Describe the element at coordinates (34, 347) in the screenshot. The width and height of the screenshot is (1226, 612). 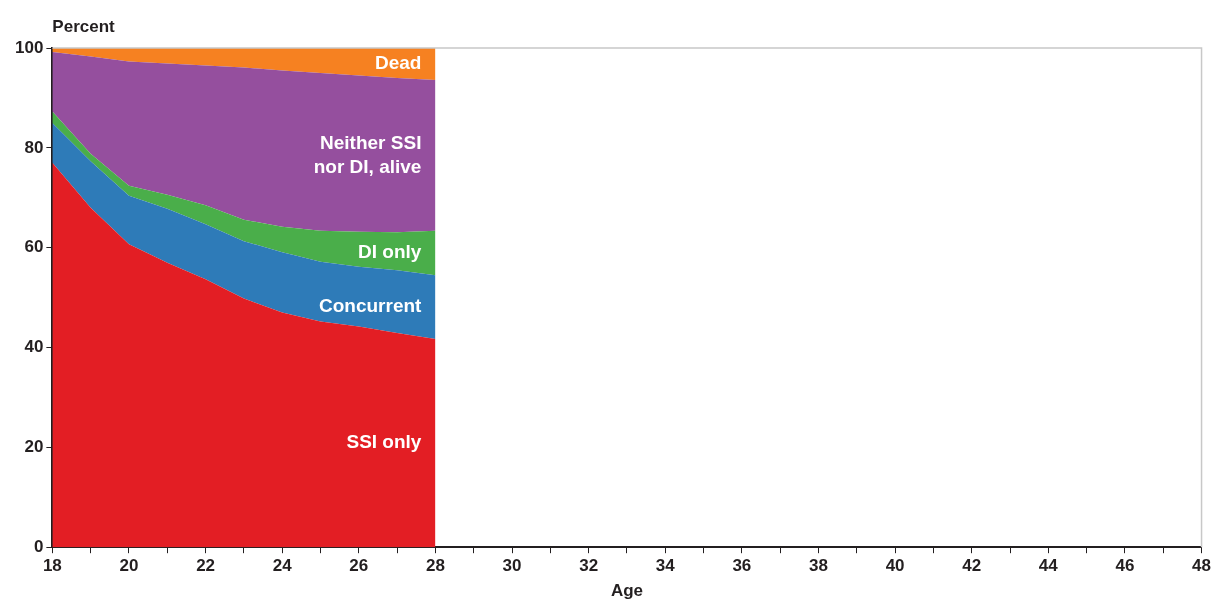
I see `y-tick-label: 40` at that location.